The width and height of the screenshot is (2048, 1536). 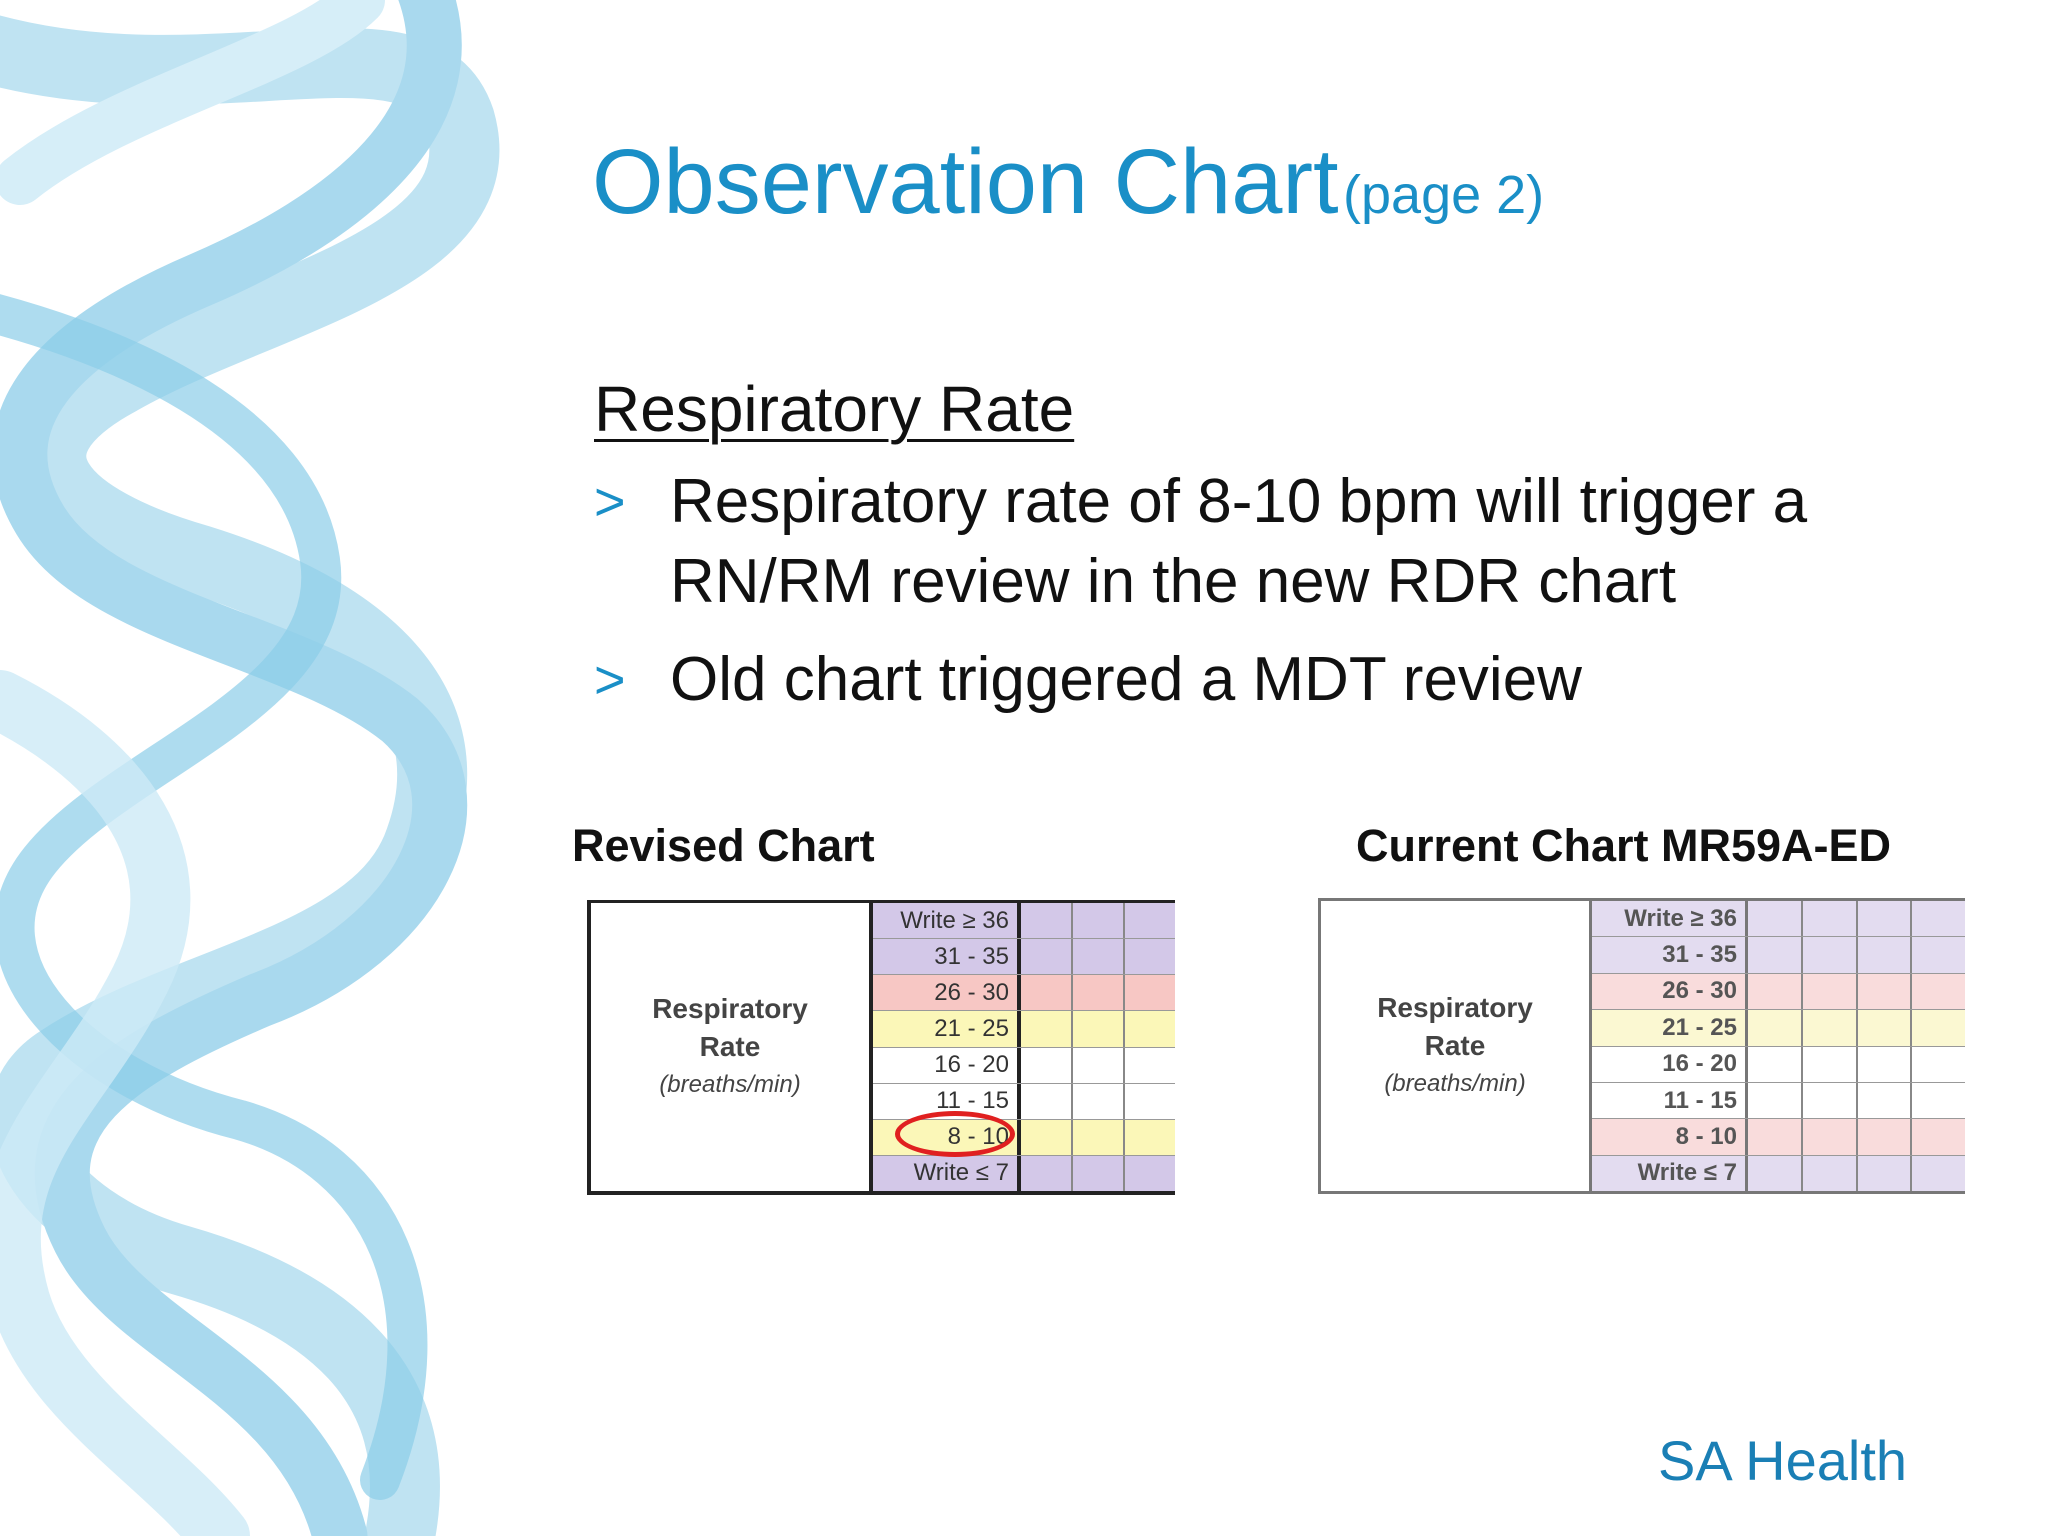 I want to click on revised-chart-caption: Revised Chart, so click(x=723, y=845).